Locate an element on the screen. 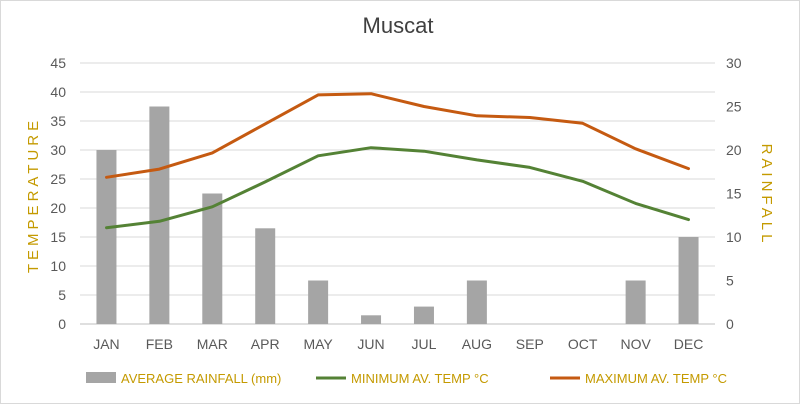 Image resolution: width=800 pixels, height=404 pixels. y-left-tick-label: 35 is located at coordinates (58, 121).